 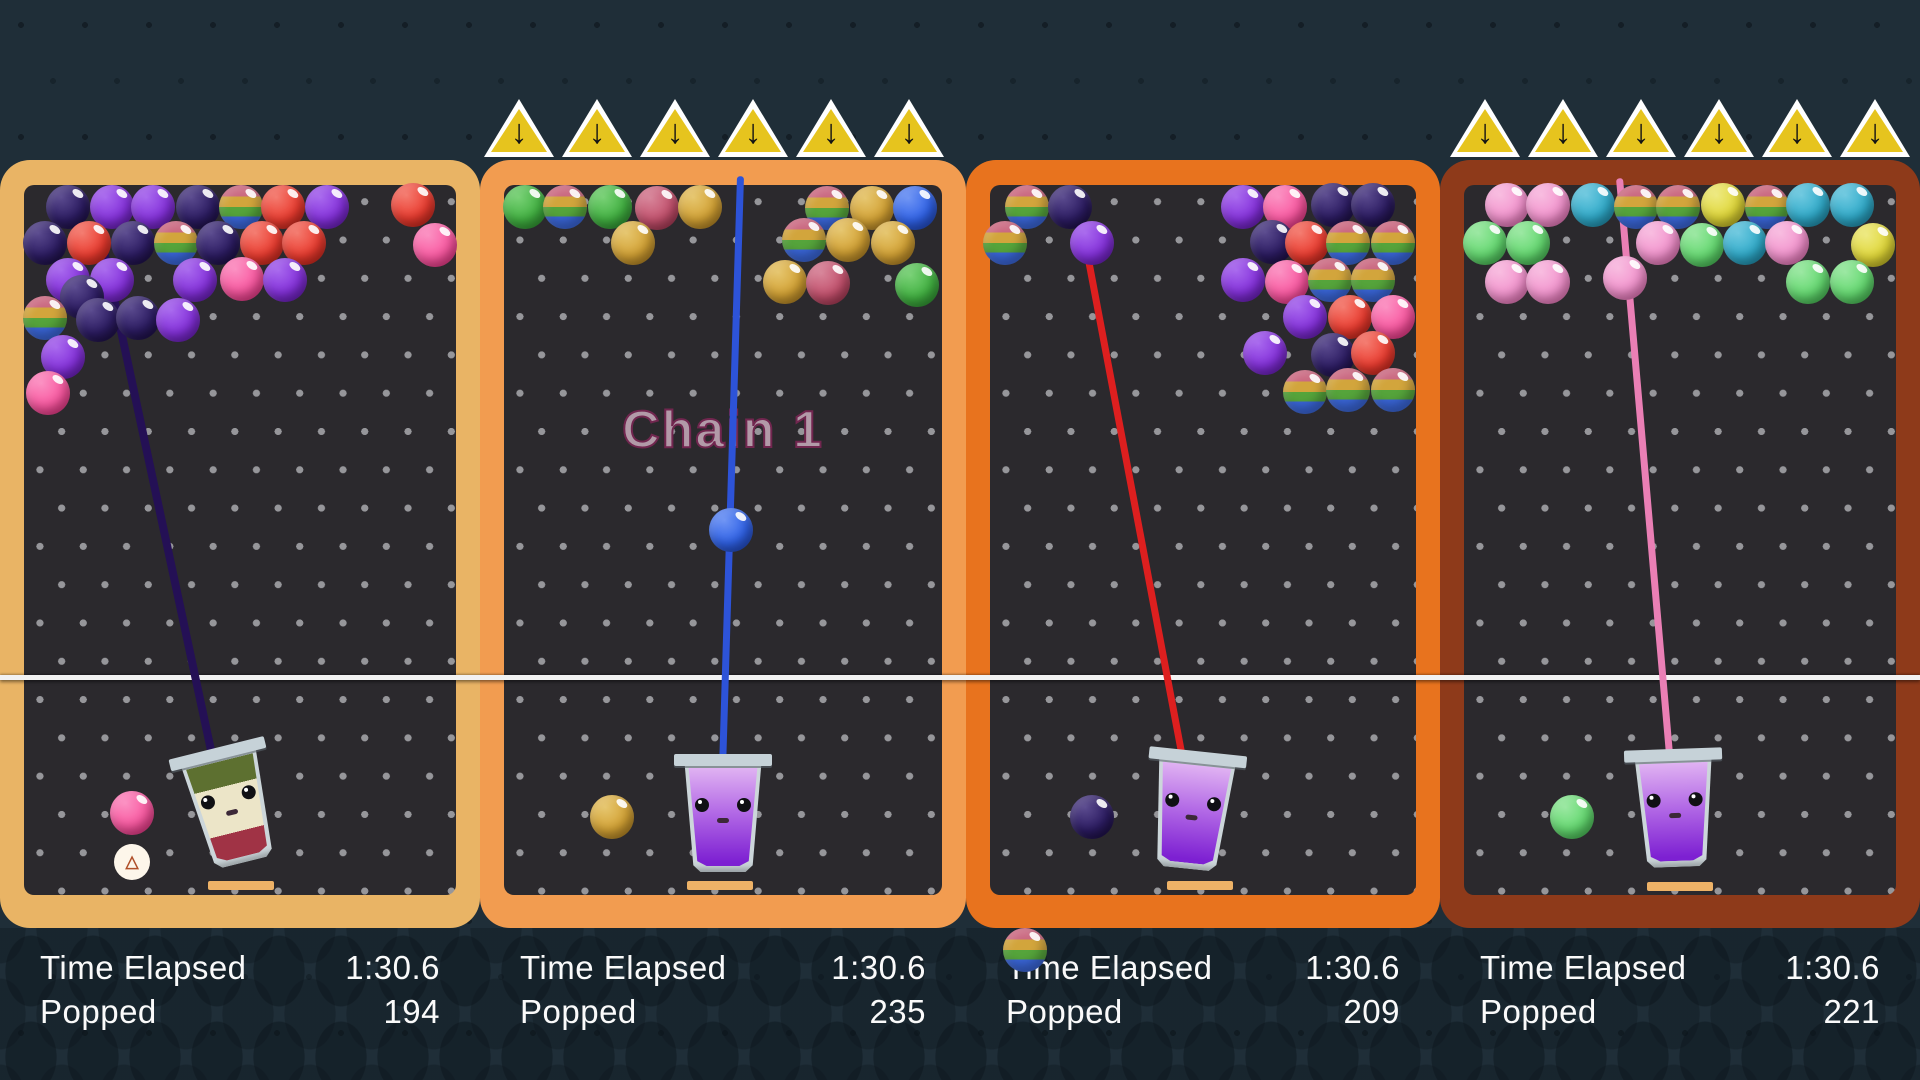 I want to click on stats-player-3: Time Elapsed 1:30.6 Popped 209, so click(x=1203, y=990).